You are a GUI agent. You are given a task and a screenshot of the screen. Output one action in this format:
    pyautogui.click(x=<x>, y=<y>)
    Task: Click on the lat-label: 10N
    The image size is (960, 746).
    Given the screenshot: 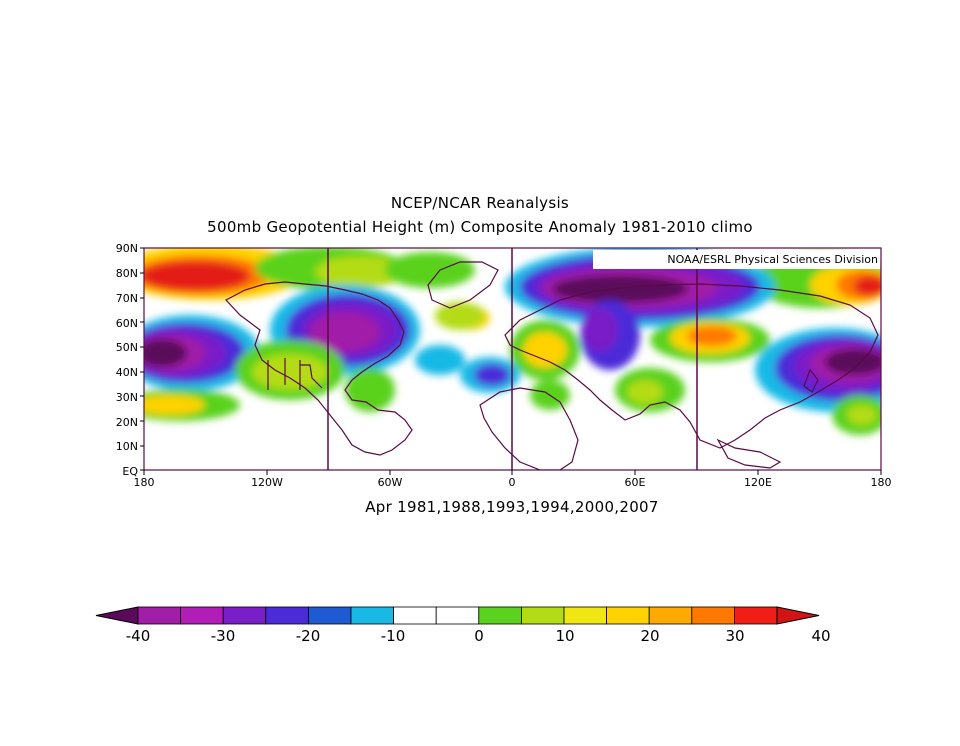 What is the action you would take?
    pyautogui.click(x=127, y=446)
    